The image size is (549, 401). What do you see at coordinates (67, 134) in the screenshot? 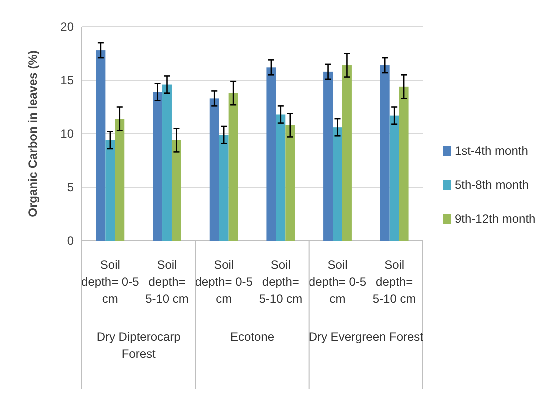
I see `y-tick-label: 10` at bounding box center [67, 134].